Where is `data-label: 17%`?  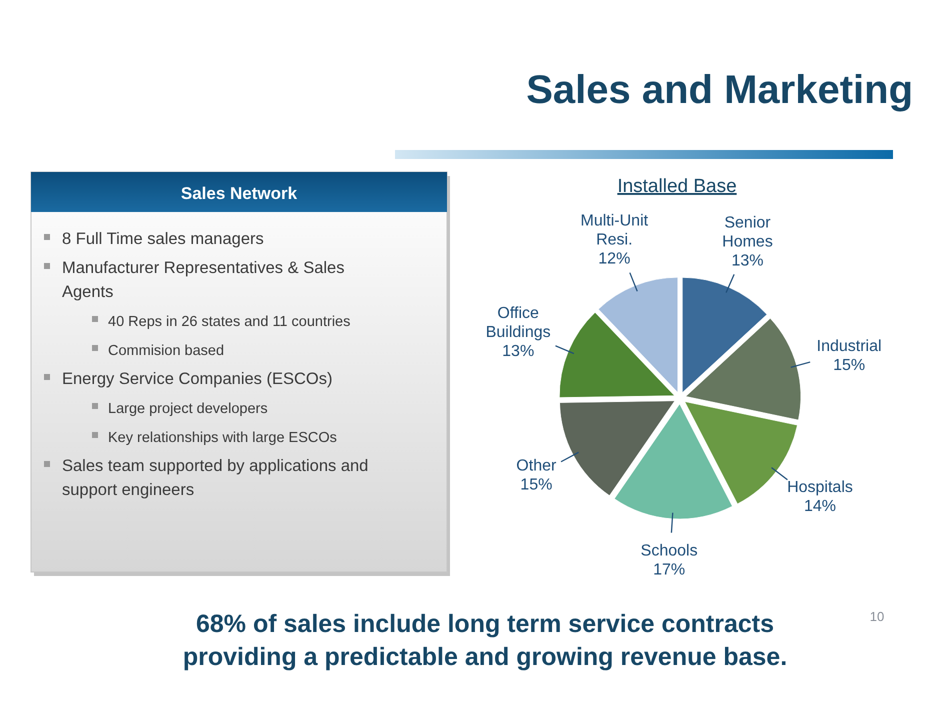 data-label: 17% is located at coordinates (669, 570).